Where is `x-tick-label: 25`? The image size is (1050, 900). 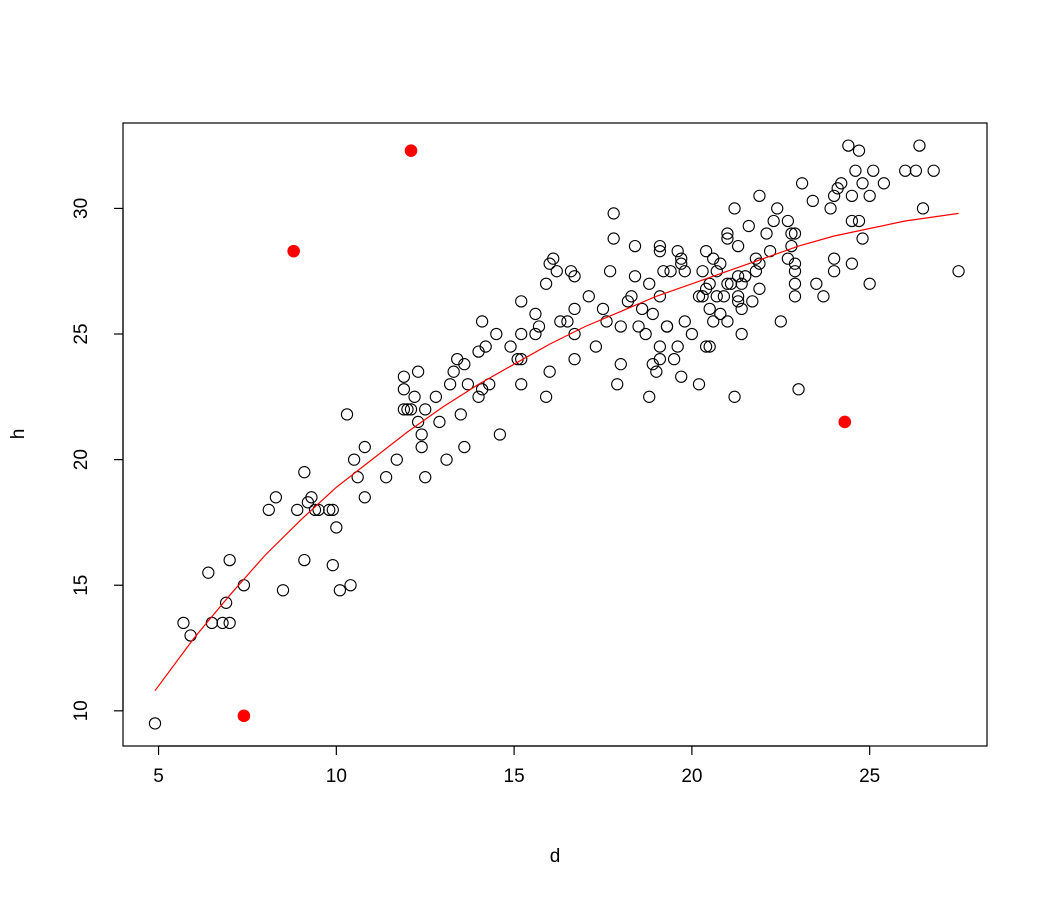 x-tick-label: 25 is located at coordinates (869, 776).